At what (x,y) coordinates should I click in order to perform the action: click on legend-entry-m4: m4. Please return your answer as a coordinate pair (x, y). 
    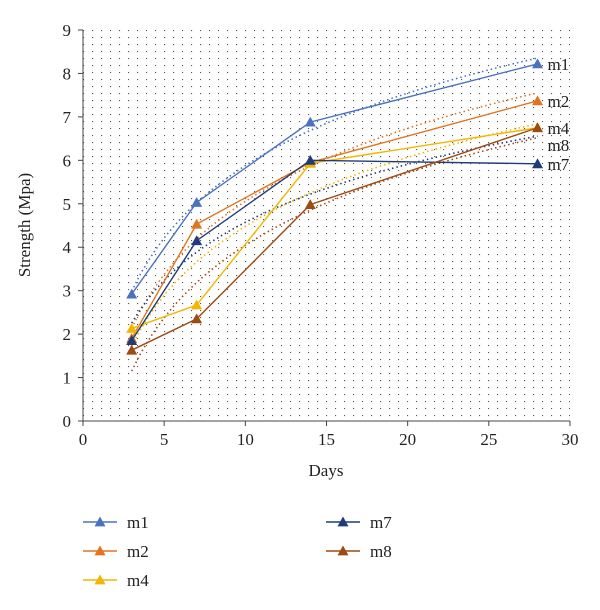
    Looking at the image, I should click on (116, 580).